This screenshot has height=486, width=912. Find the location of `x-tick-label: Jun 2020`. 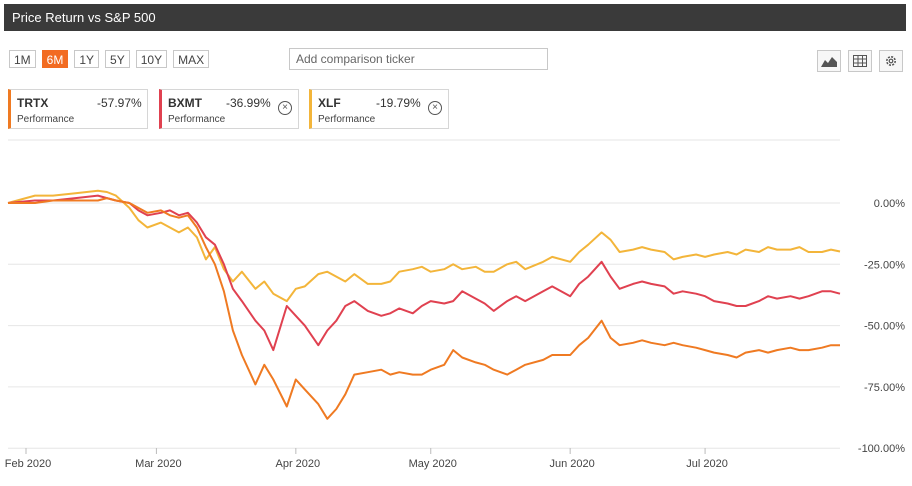

x-tick-label: Jun 2020 is located at coordinates (572, 464).